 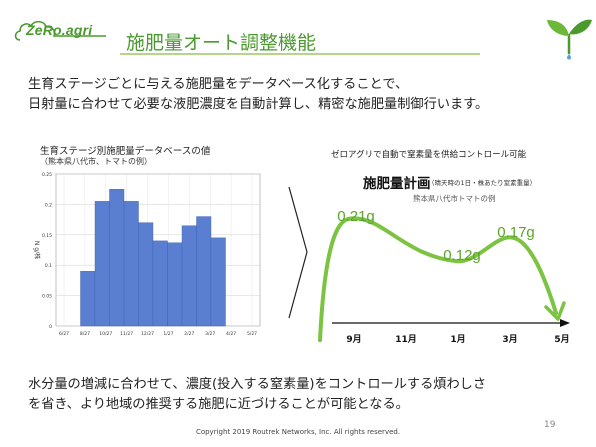 What do you see at coordinates (64, 334) in the screenshot?
I see `x-tick-label: 6/27` at bounding box center [64, 334].